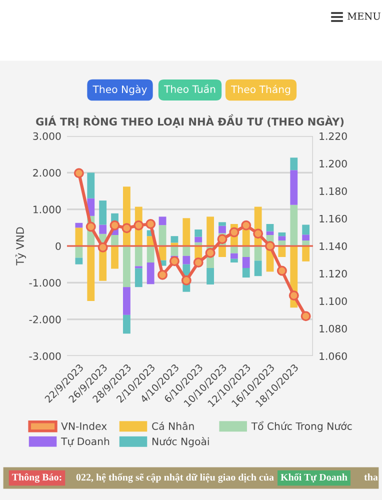 The height and width of the screenshot is (500, 382). I want to click on y2-tick-label: 1.200, so click(333, 164).